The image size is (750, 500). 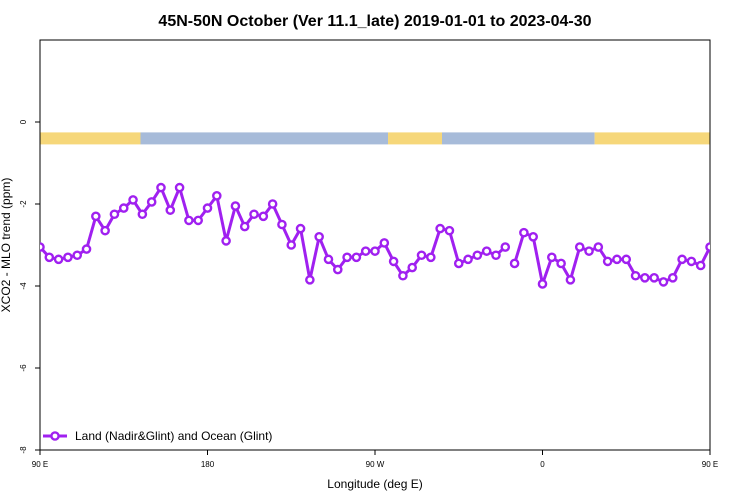 I want to click on y-tick-label: 0, so click(x=23, y=121).